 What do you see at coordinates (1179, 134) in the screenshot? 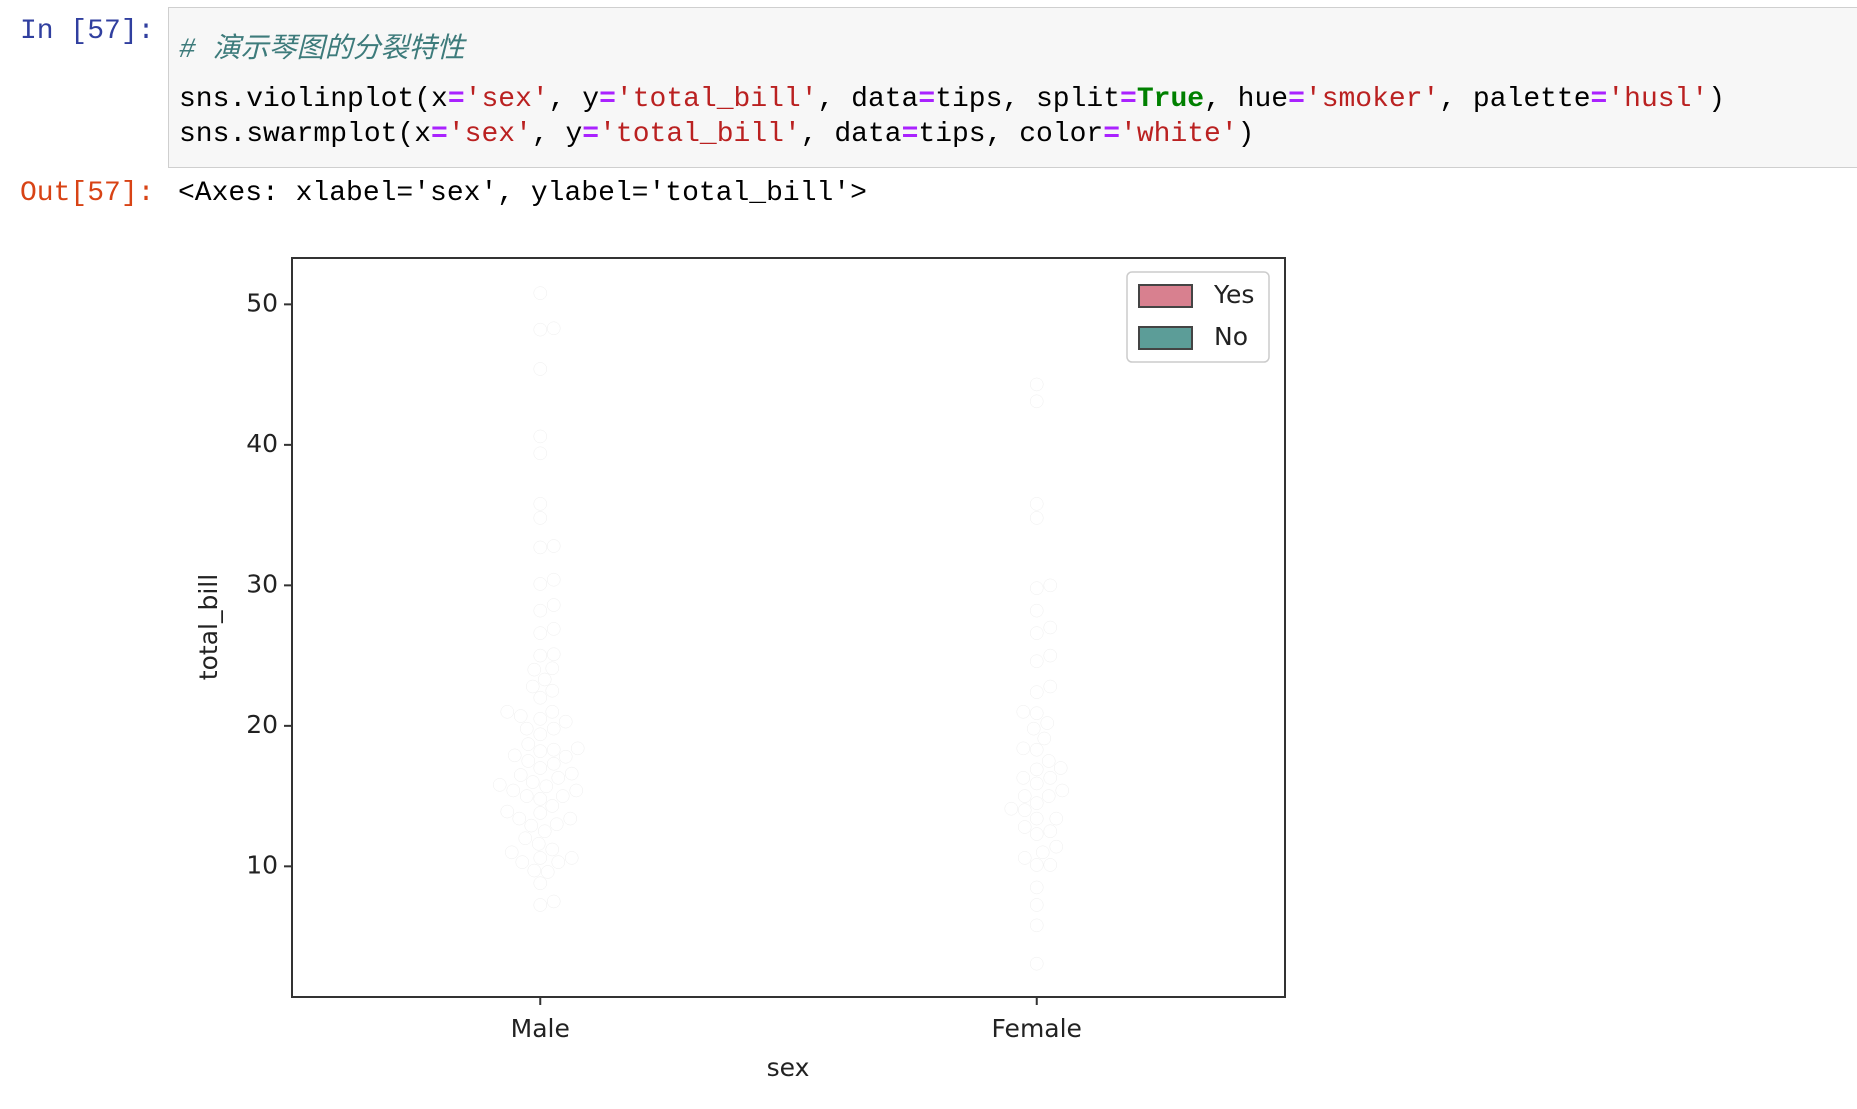
I see `code-token: 'white'` at bounding box center [1179, 134].